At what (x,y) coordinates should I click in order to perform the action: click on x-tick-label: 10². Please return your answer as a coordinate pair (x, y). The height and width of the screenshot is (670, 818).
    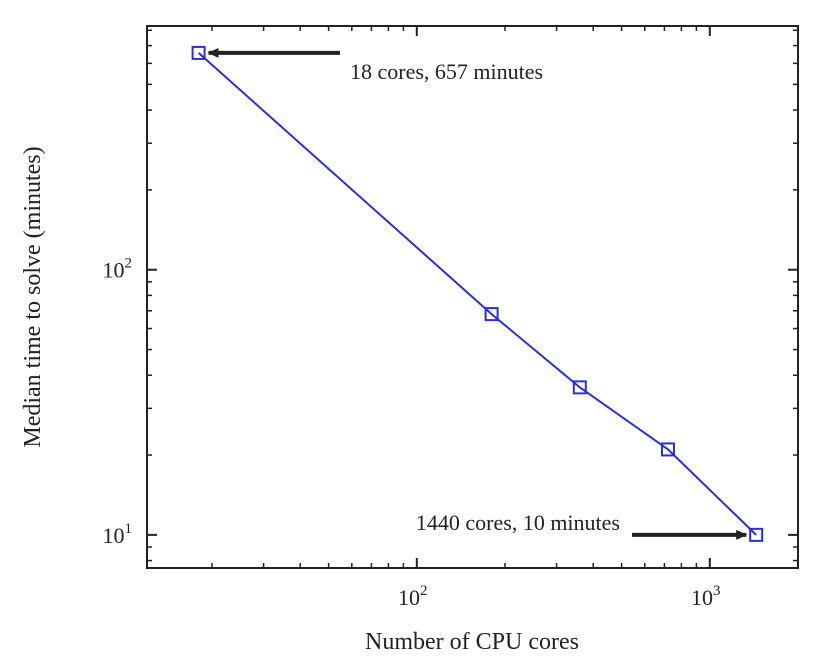
    Looking at the image, I should click on (413, 596).